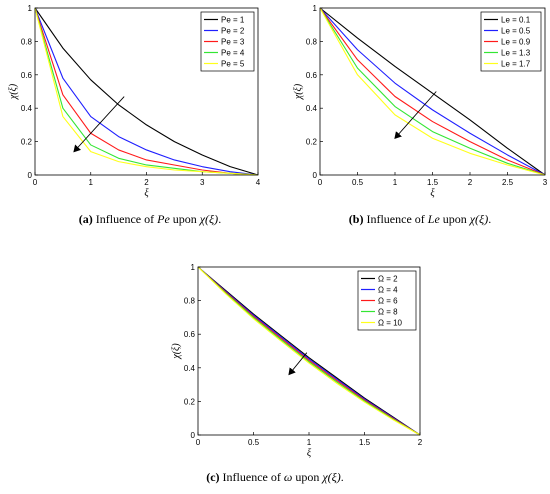 The image size is (550, 494). What do you see at coordinates (388, 279) in the screenshot?
I see `legend-entry: Ω = 2` at bounding box center [388, 279].